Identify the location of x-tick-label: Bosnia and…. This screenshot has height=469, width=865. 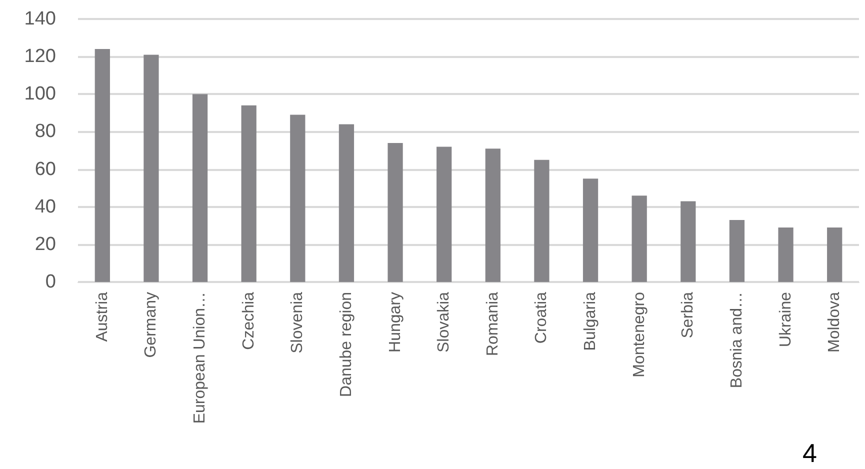
(737, 340).